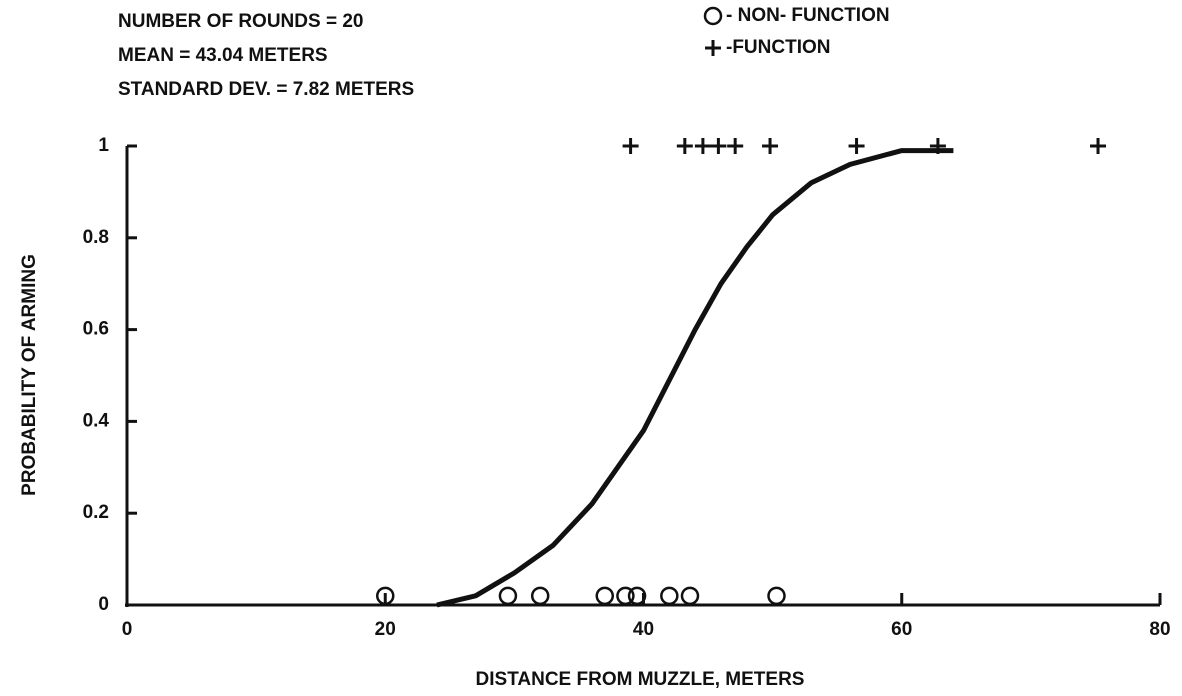 Image resolution: width=1182 pixels, height=696 pixels. I want to click on x-axis-label: DISTANCE FROM MUZZLE, METERS, so click(640, 679).